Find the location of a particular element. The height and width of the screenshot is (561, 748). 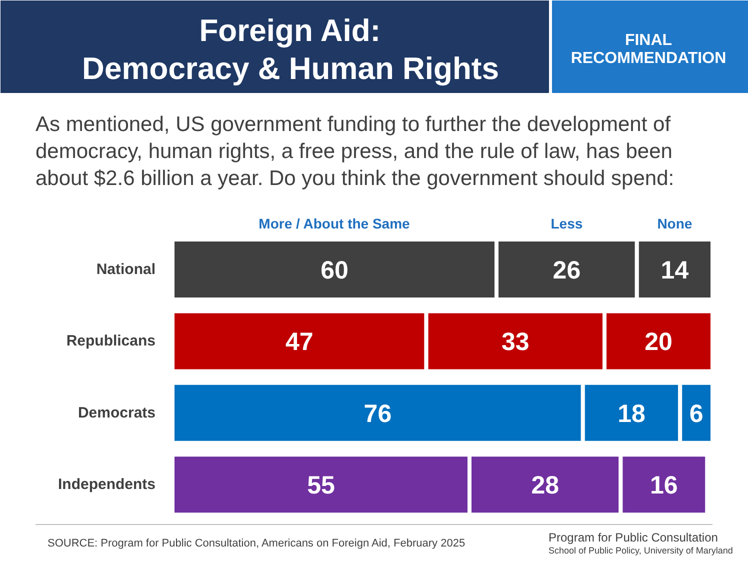

data-label: 60 is located at coordinates (334, 270).